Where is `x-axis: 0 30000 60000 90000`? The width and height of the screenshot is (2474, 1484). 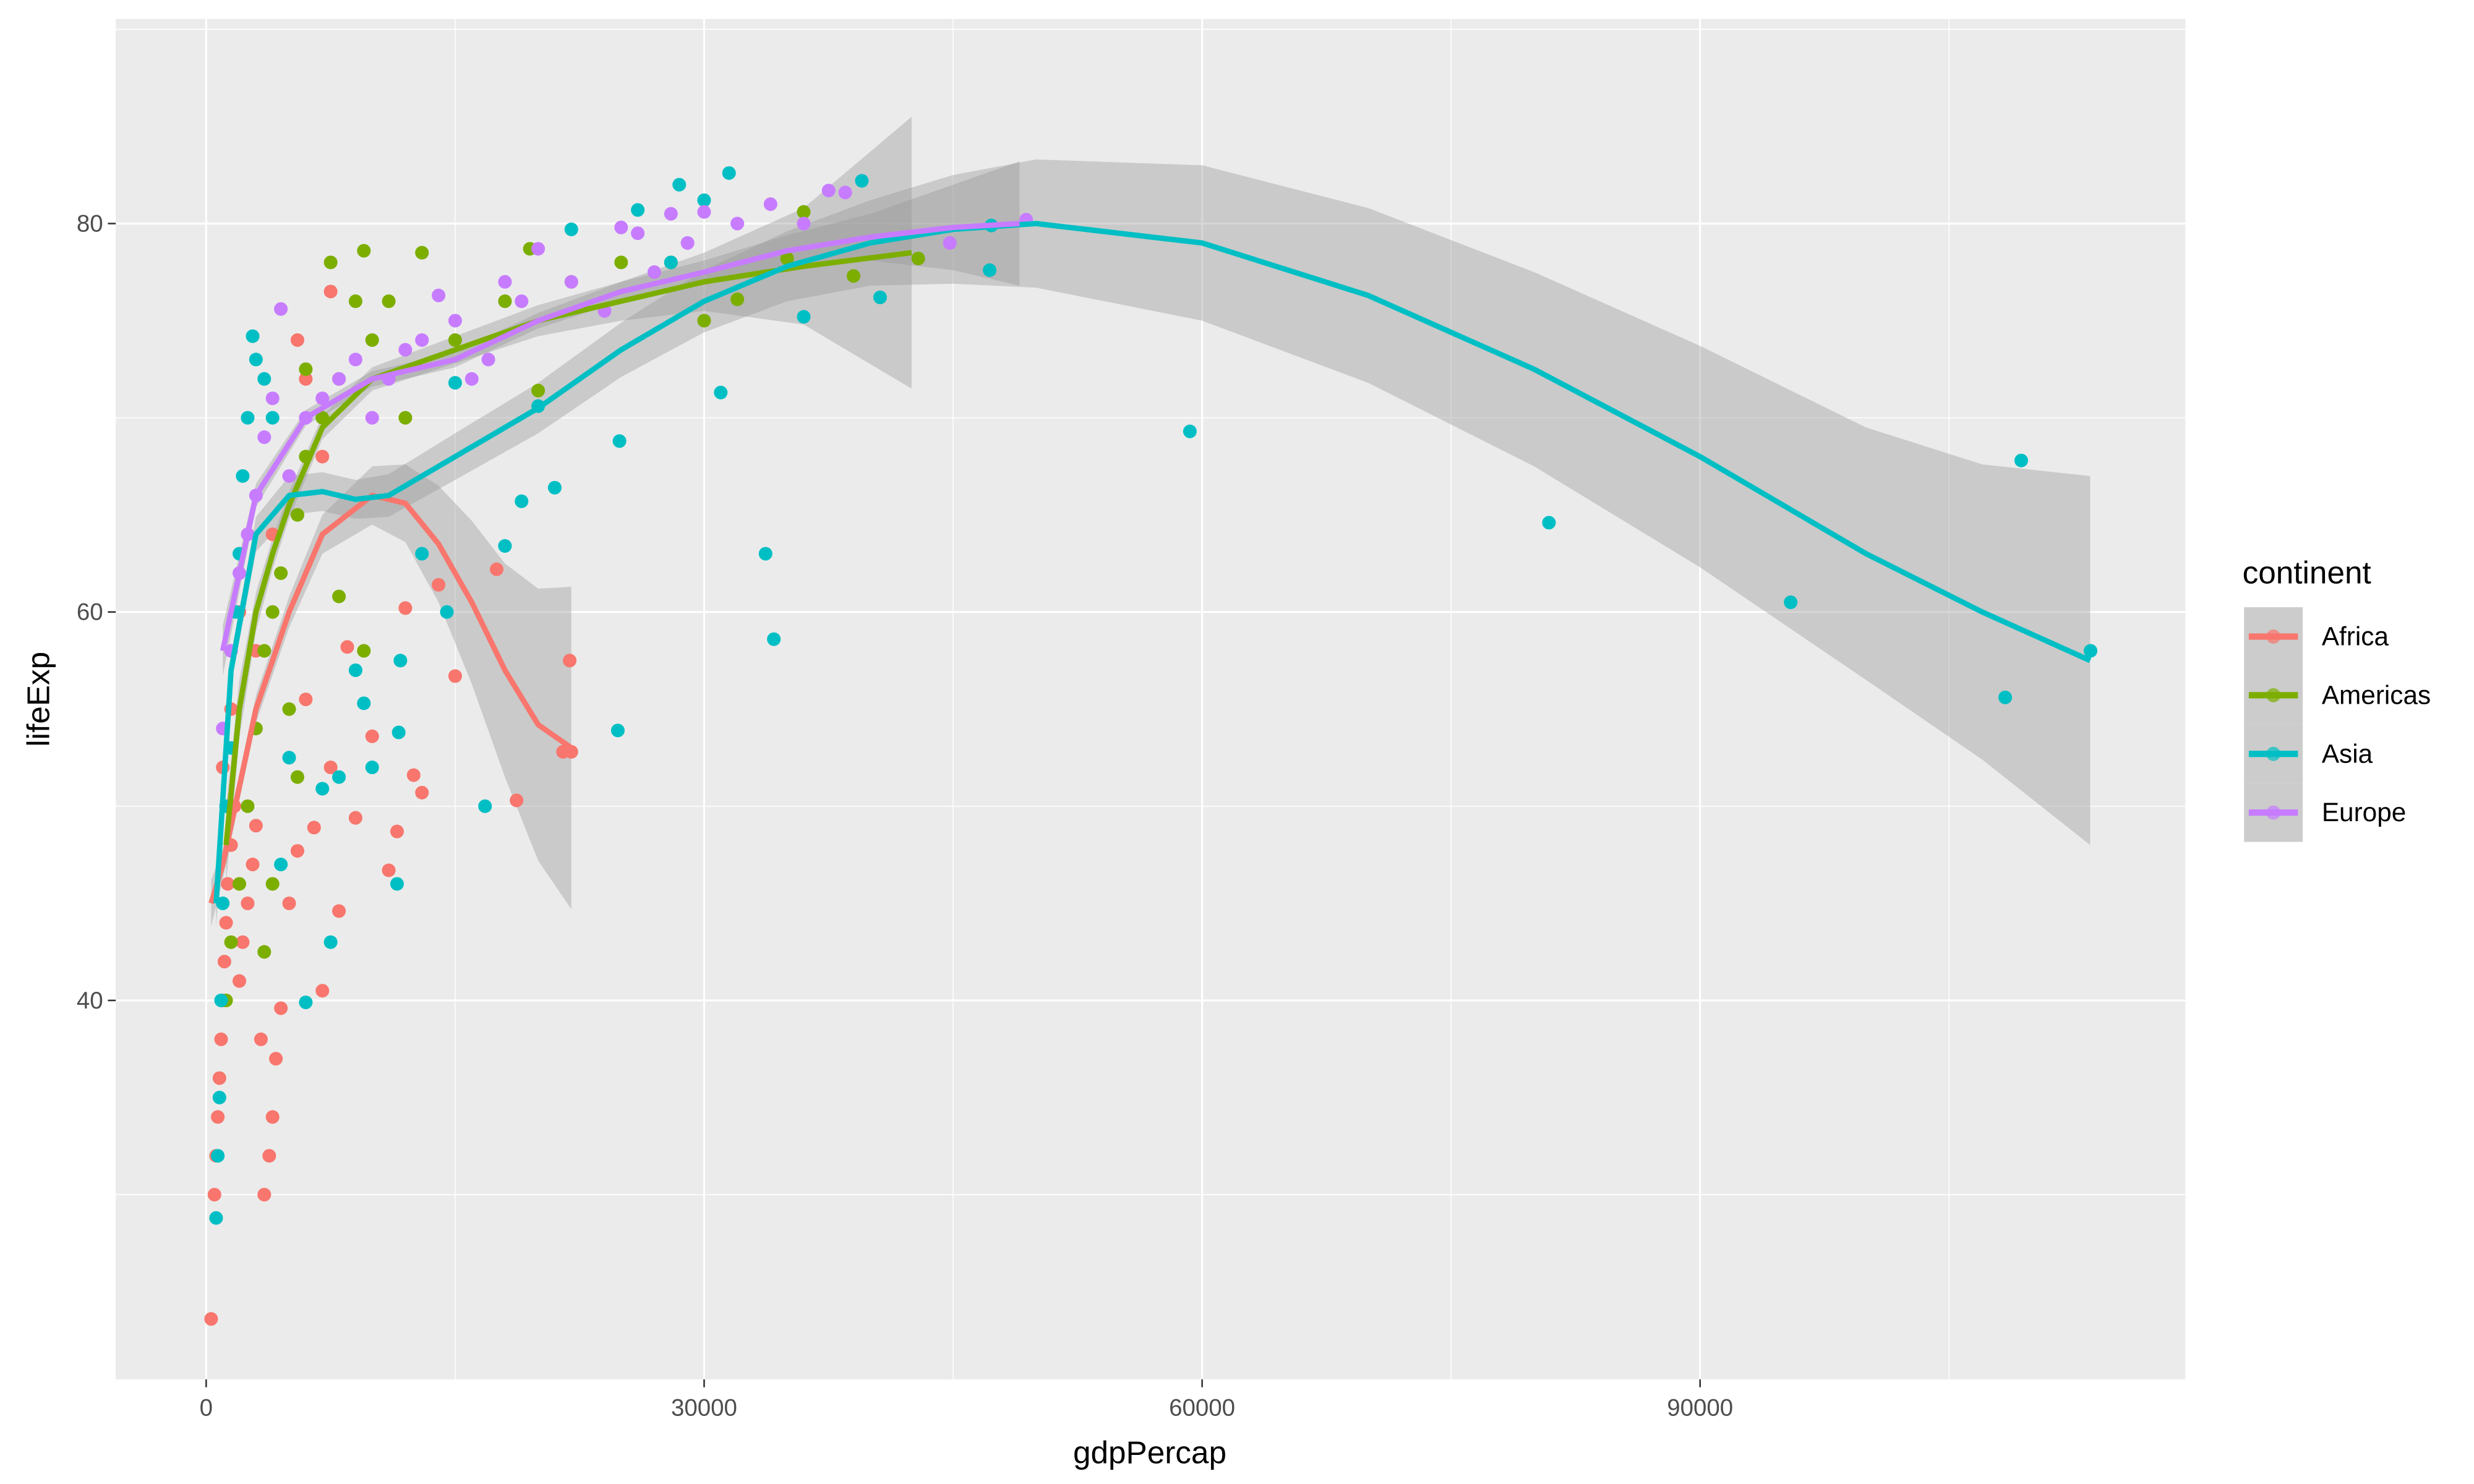 x-axis: 0 30000 60000 90000 is located at coordinates (967, 1400).